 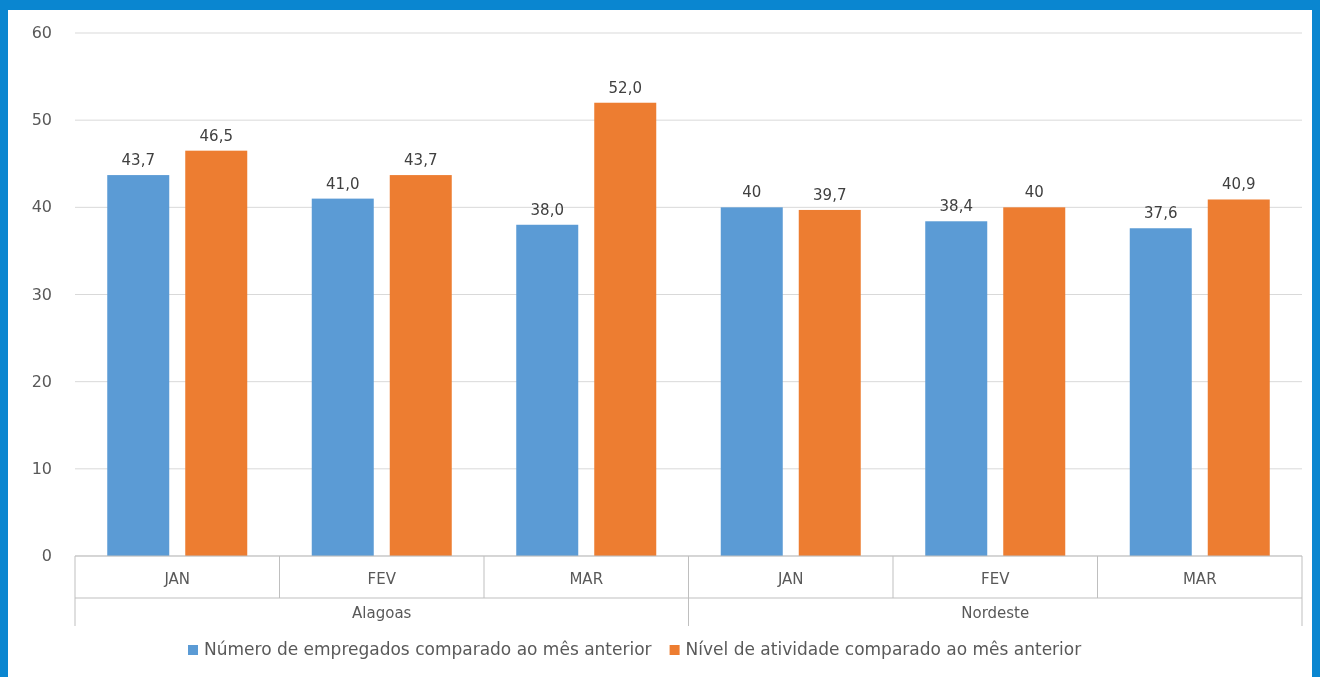 What do you see at coordinates (343, 183) in the screenshot?
I see `data-label: 41,0` at bounding box center [343, 183].